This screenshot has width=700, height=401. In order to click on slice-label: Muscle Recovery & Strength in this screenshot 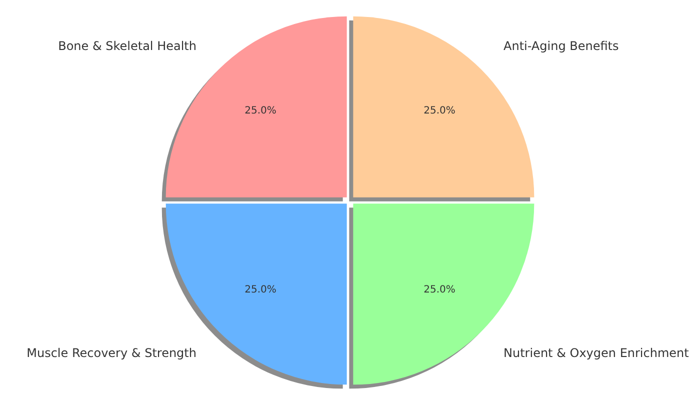, I will do `click(111, 353)`.